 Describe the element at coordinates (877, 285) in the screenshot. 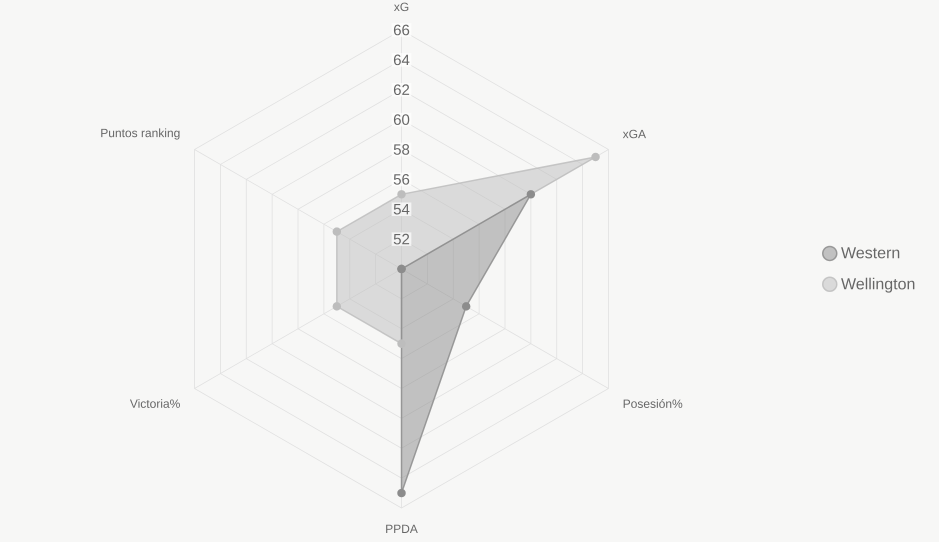

I see `legend-label: Wellington` at that location.